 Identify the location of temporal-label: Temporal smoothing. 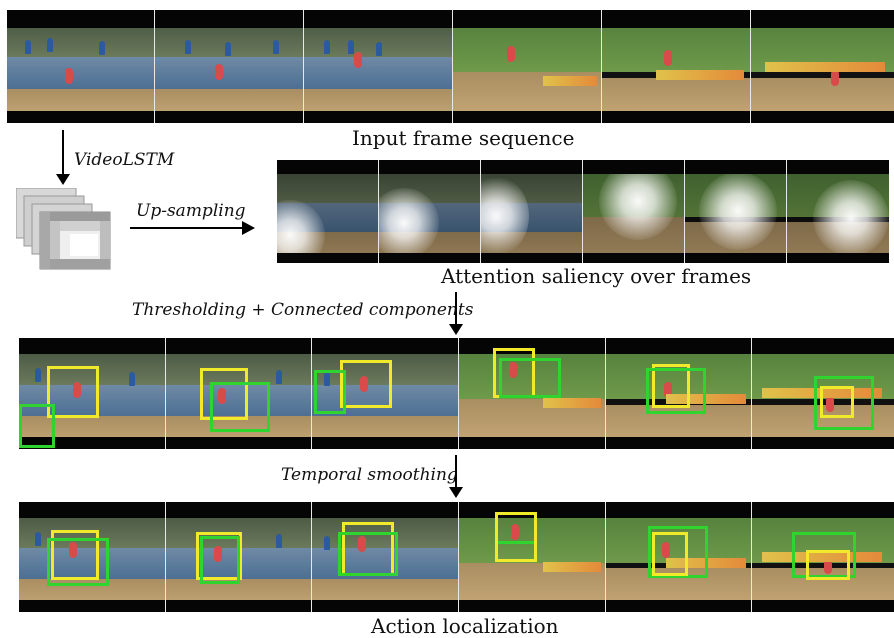
(369, 475).